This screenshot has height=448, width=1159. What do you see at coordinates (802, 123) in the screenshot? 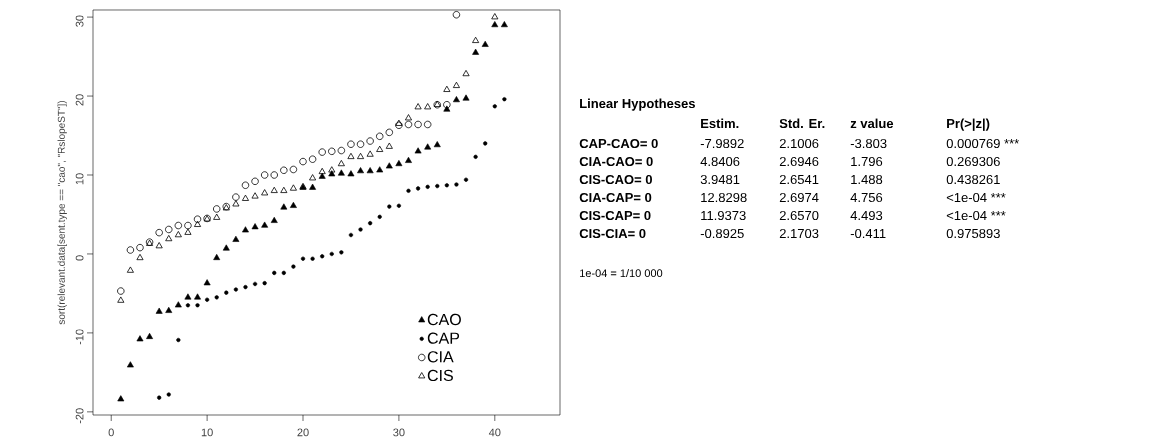
I see `text: Std. Er.` at bounding box center [802, 123].